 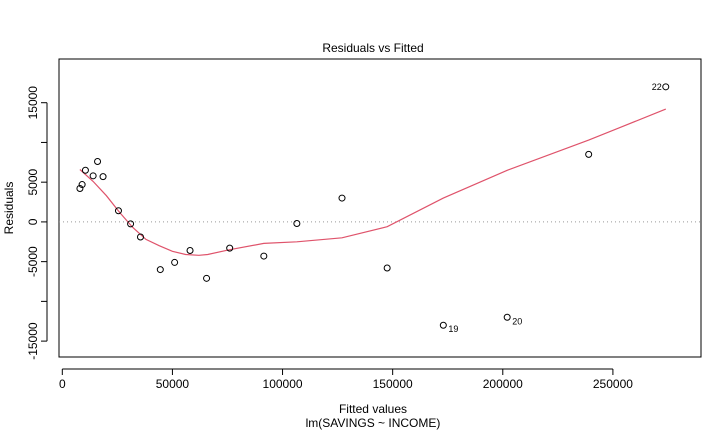 I want to click on x-tick-label: 0, so click(x=62, y=384).